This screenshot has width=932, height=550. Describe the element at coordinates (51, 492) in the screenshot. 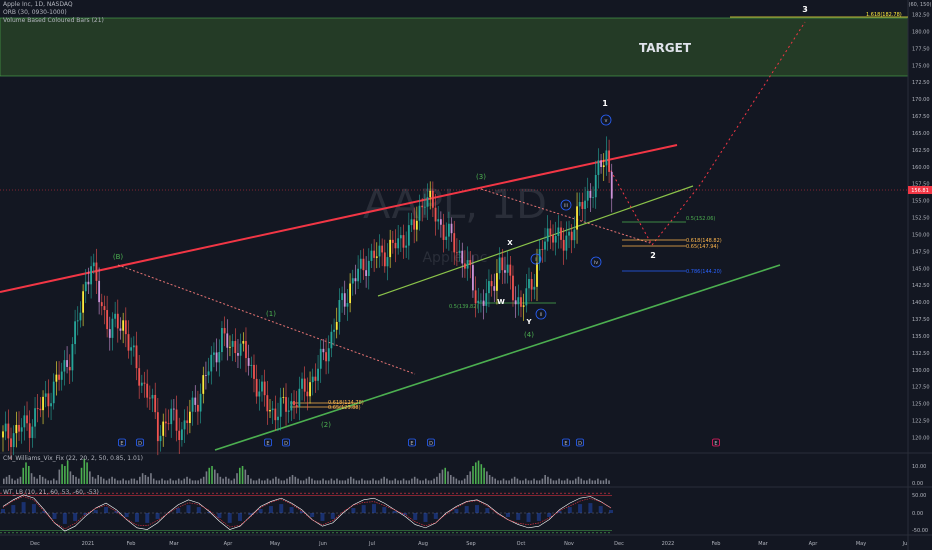

I see `wt-lb-legend: WT_LB (10, 21, 60, 53, -60, -53)` at that location.